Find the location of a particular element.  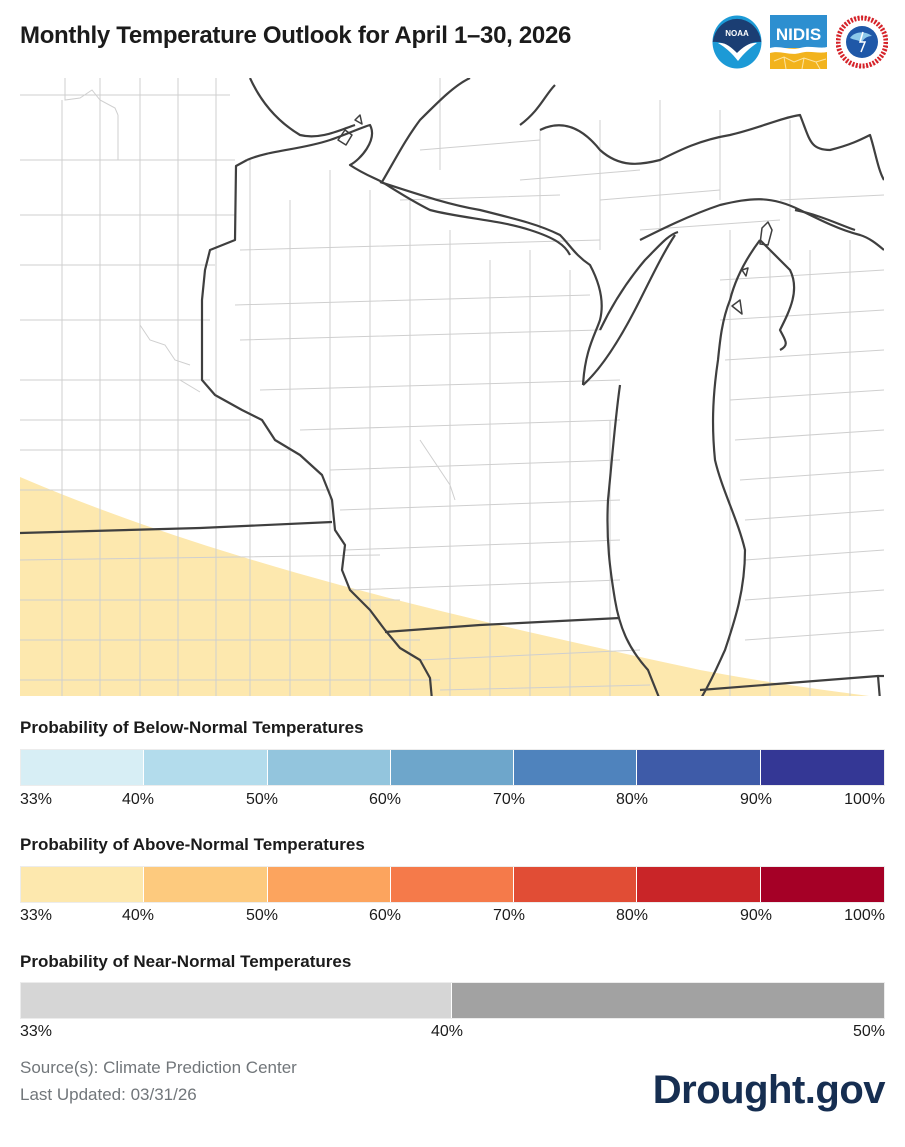

legend-bar-above is located at coordinates (452, 884).